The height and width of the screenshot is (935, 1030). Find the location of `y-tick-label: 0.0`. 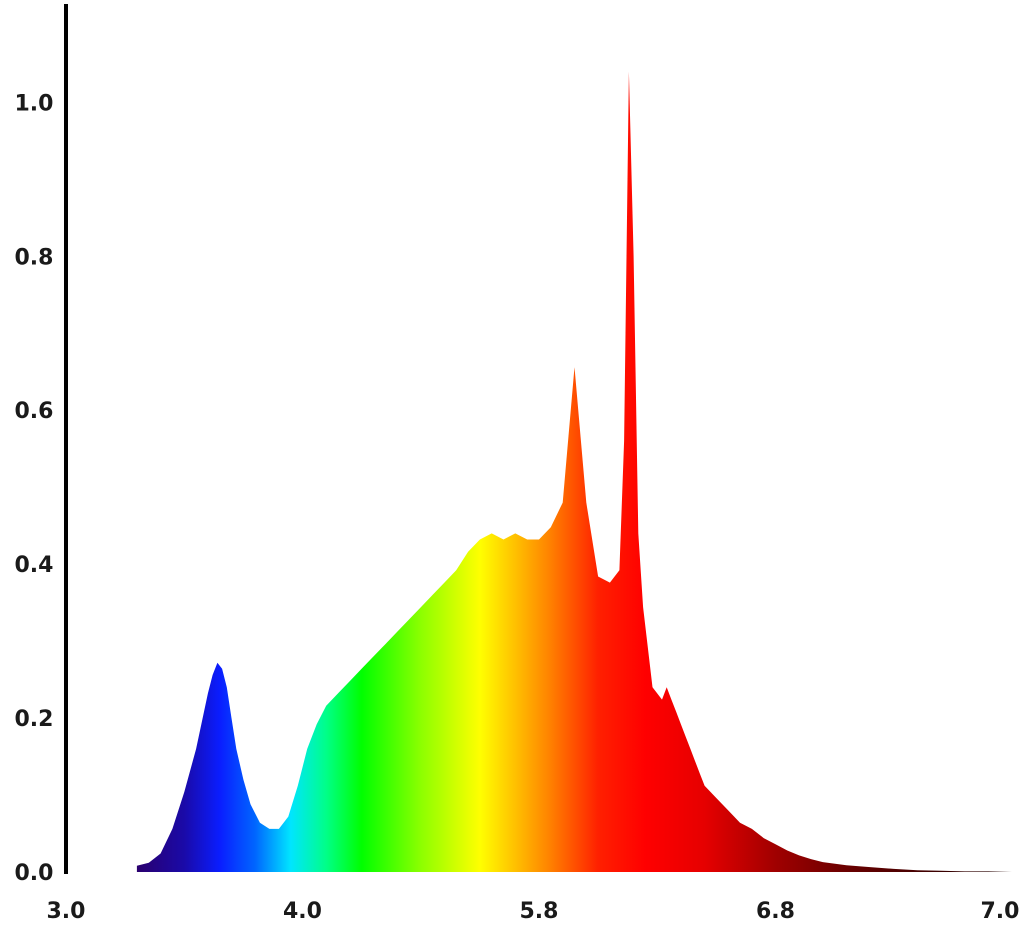

y-tick-label: 0.0 is located at coordinates (34, 873).